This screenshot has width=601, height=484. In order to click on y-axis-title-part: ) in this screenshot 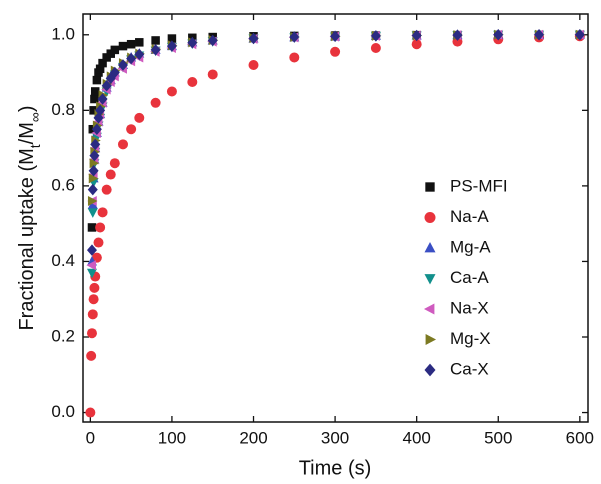, I will do `click(27, 108)`.